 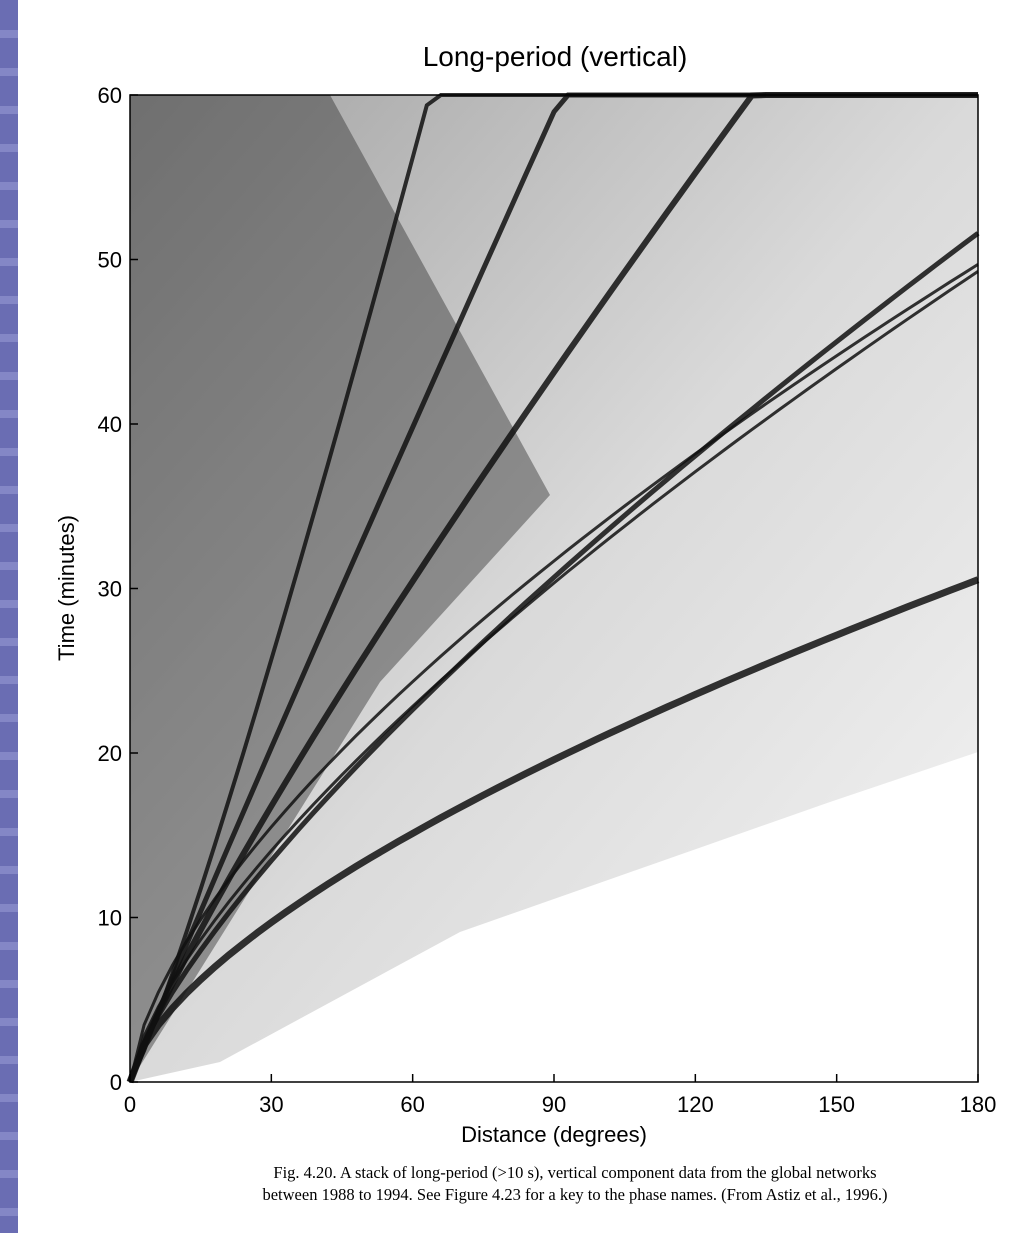 I want to click on y-tick-label: 40, so click(x=110, y=424).